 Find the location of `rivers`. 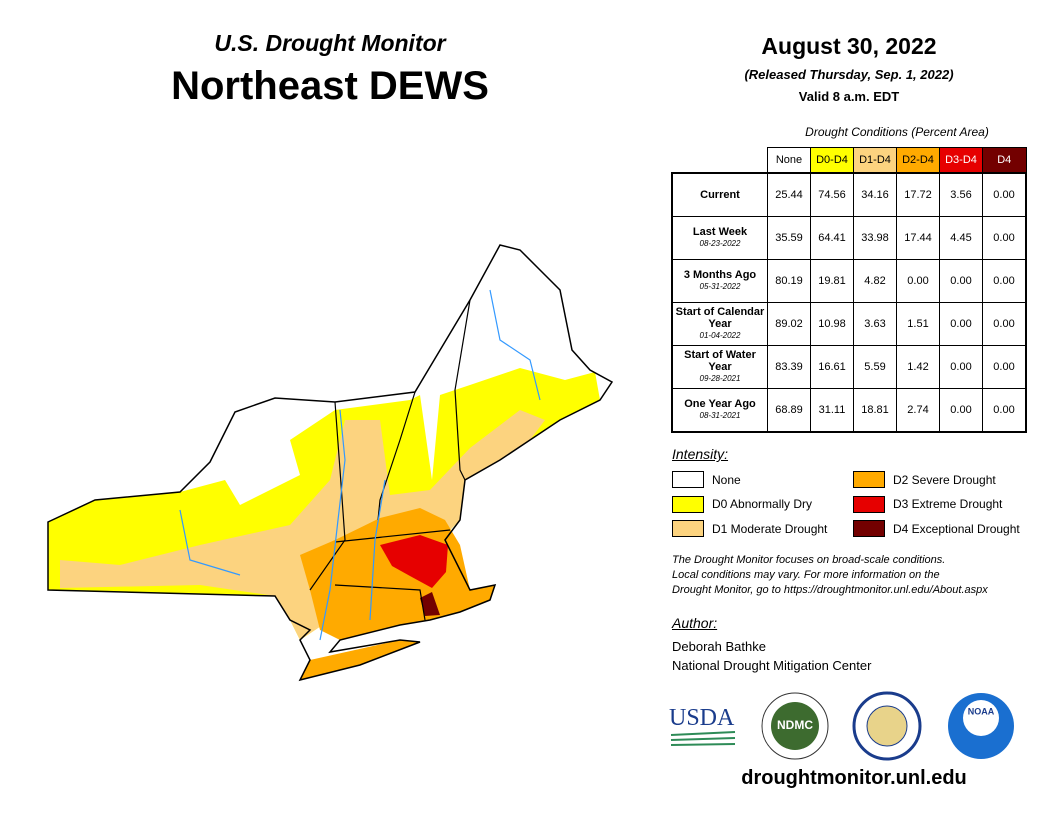

rivers is located at coordinates (360, 465).